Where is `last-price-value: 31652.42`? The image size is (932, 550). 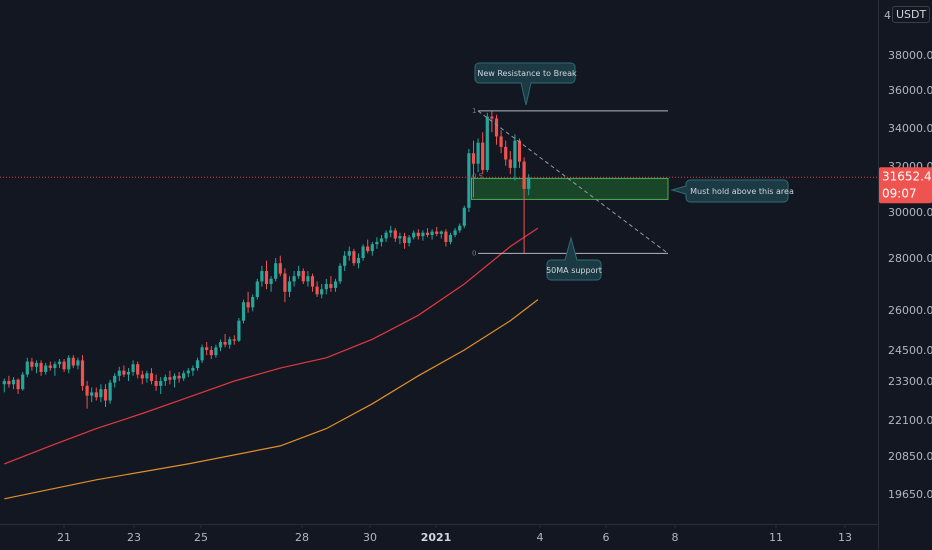 last-price-value: 31652.42 is located at coordinates (907, 176).